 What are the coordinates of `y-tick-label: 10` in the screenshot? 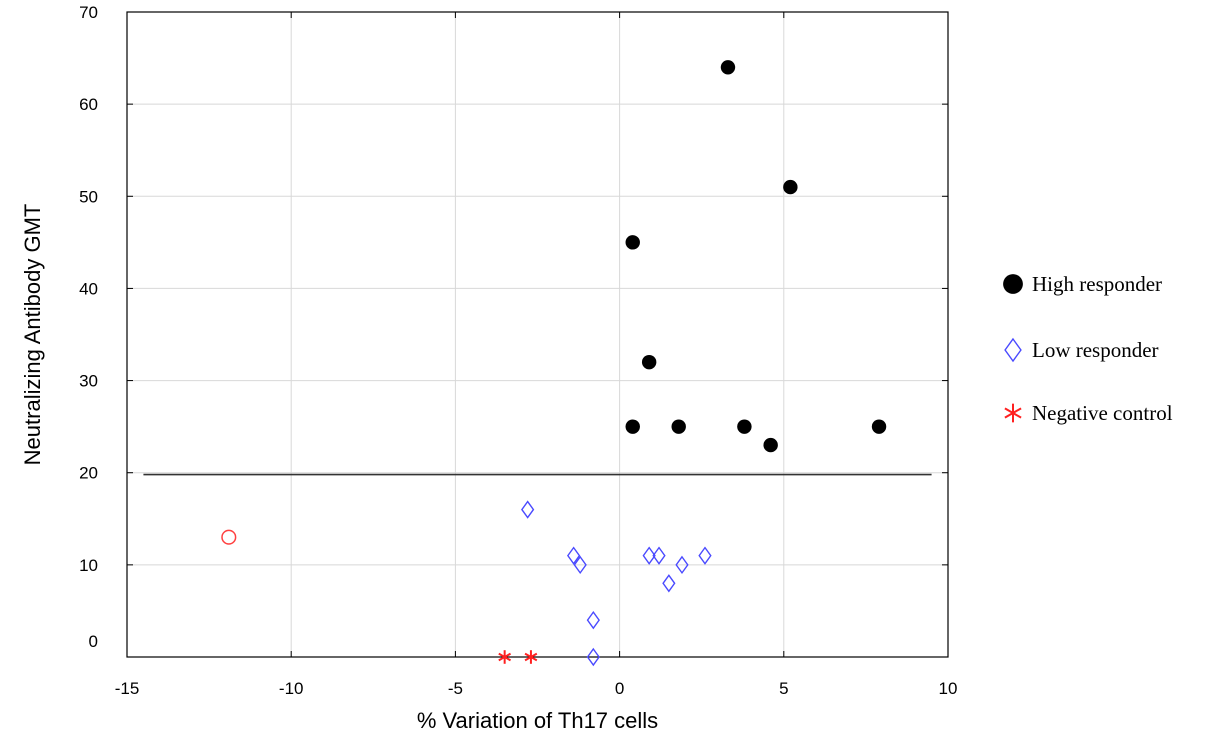 It's located at (88, 565).